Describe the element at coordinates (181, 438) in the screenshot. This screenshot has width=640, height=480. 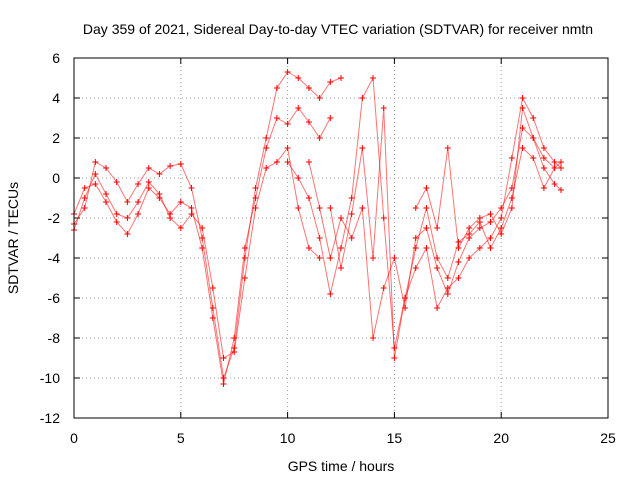
I see `x-tick-label: 5` at that location.